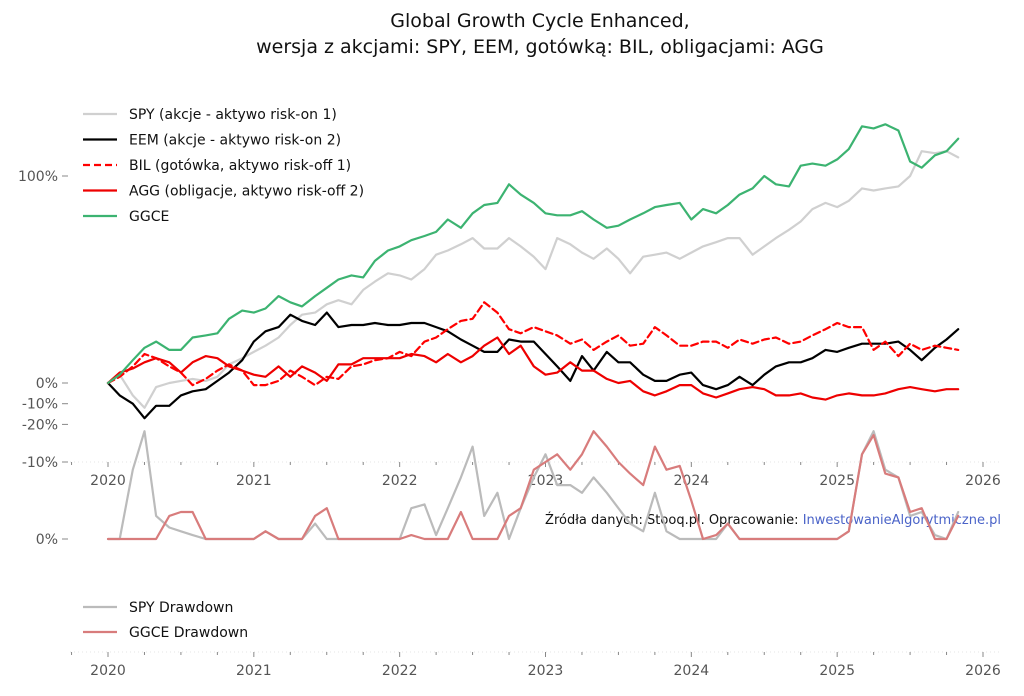 The height and width of the screenshot is (696, 1024). I want to click on legend-label: AGG (obligacje, aktywo risk-off 2), so click(246, 192).